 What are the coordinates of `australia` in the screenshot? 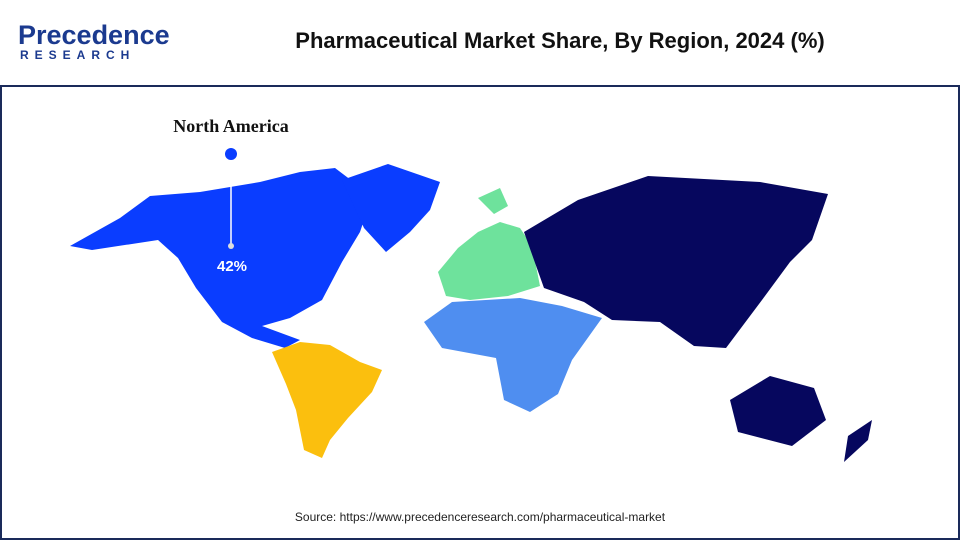 It's located at (778, 411).